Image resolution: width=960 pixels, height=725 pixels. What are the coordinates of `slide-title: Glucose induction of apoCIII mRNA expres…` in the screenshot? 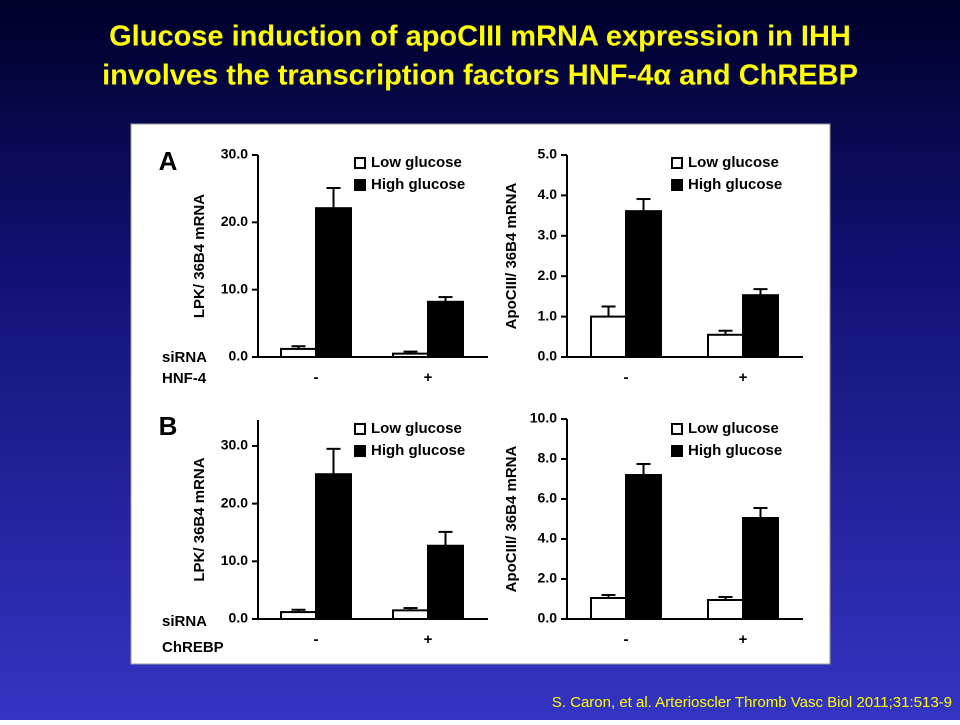 It's located at (480, 37).